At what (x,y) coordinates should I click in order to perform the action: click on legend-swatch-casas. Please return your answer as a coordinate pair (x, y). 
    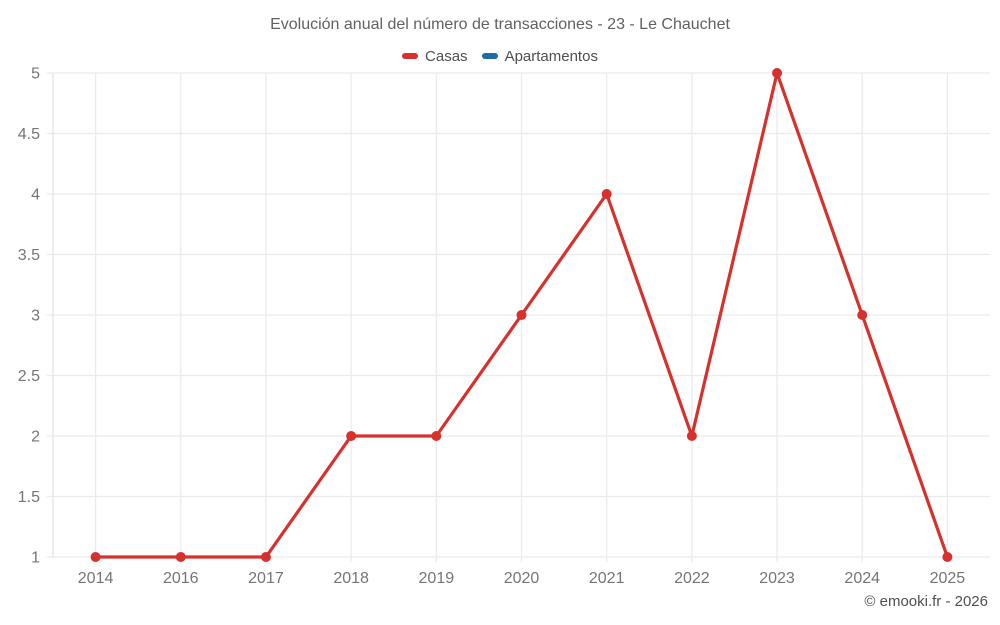
    Looking at the image, I should click on (410, 56).